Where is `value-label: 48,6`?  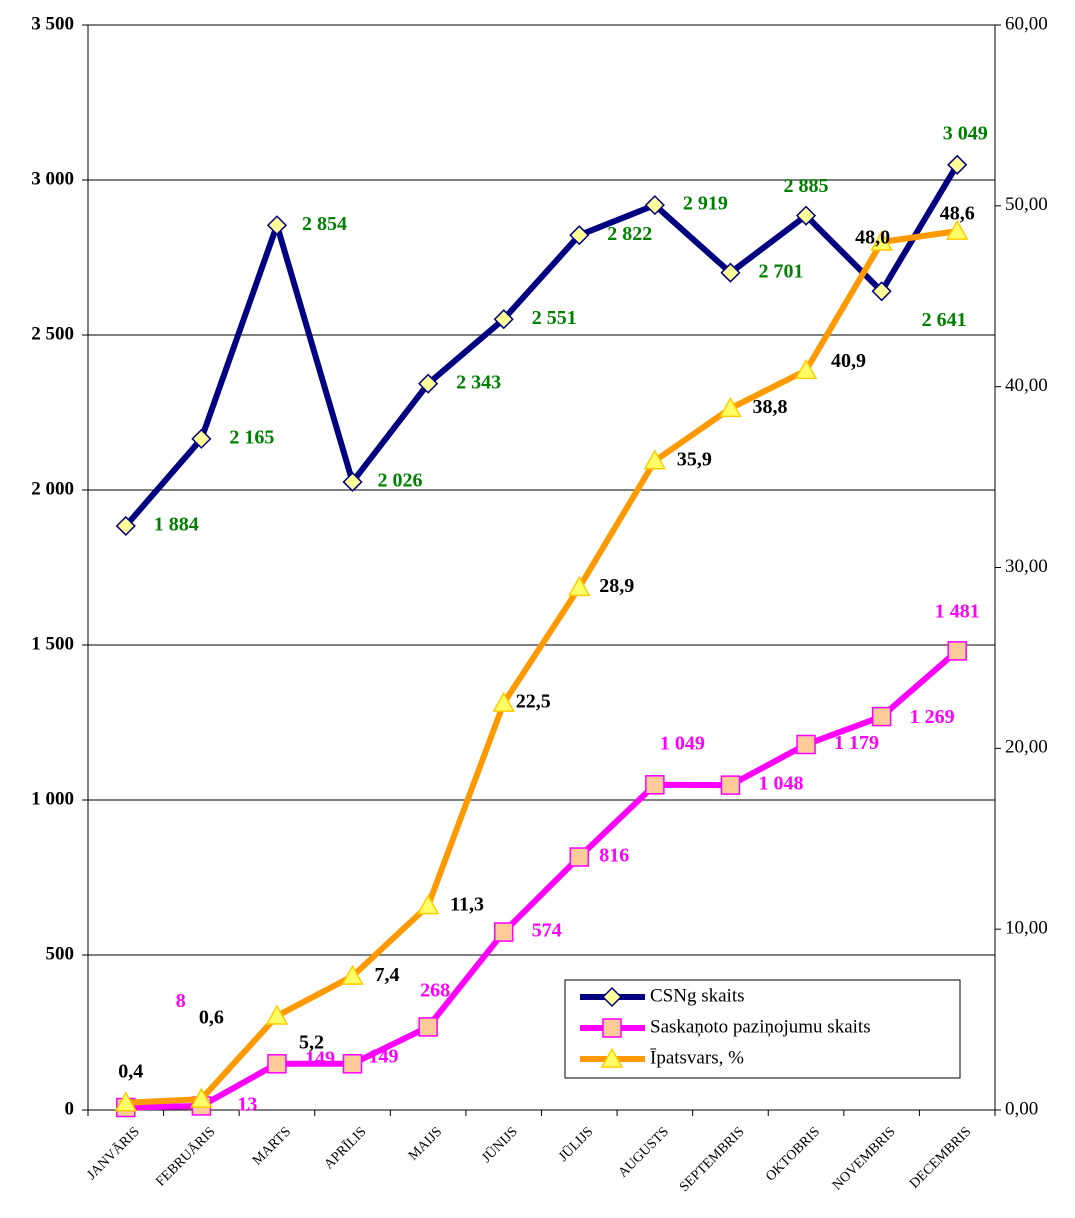
value-label: 48,6 is located at coordinates (957, 214).